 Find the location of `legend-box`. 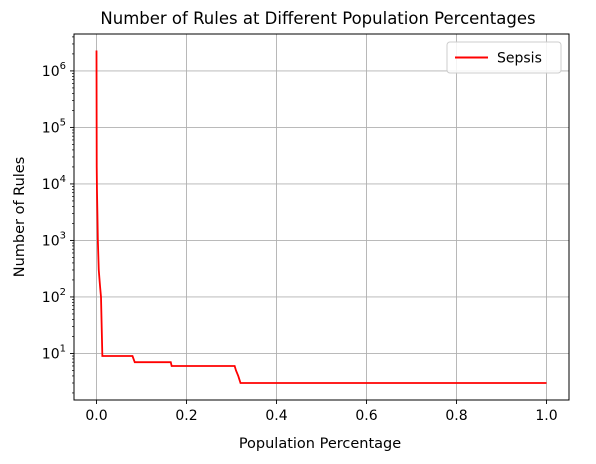

legend-box is located at coordinates (504, 57).